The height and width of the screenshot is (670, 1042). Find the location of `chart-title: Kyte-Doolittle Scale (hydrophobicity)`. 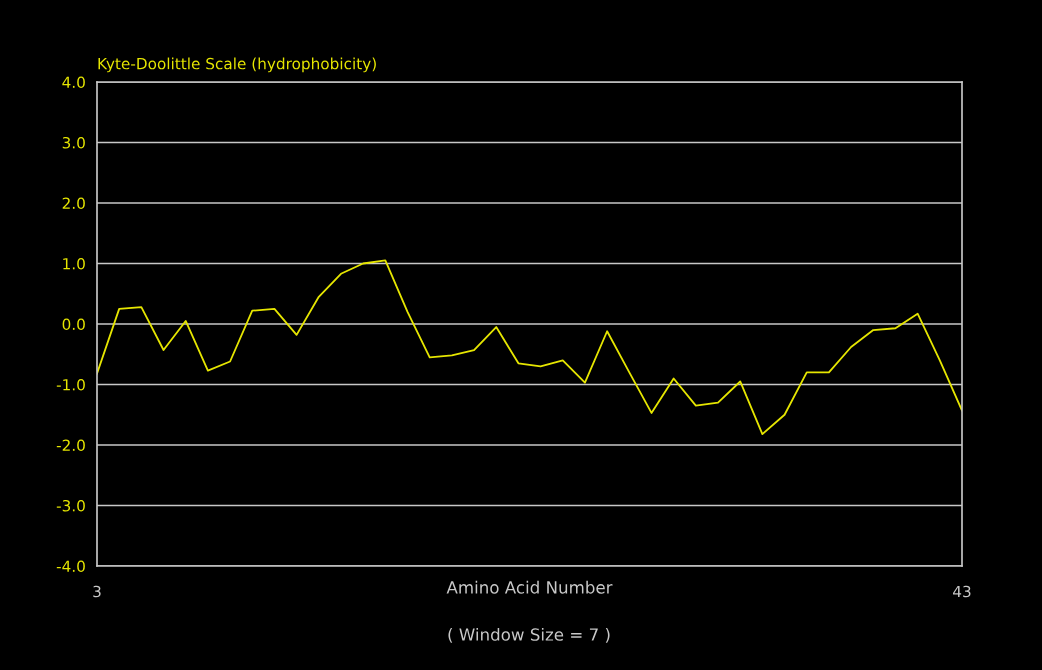

chart-title: Kyte-Doolittle Scale (hydrophobicity) is located at coordinates (237, 65).